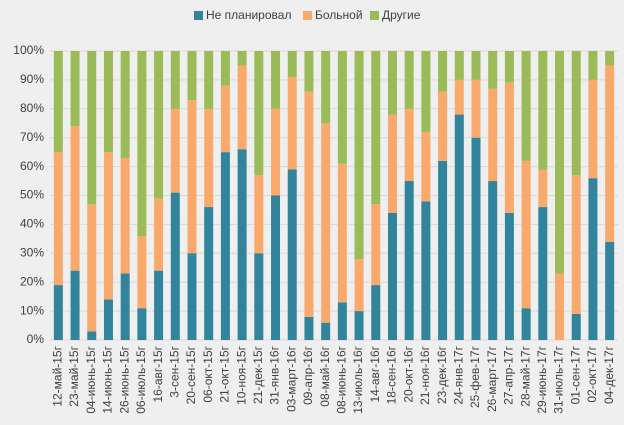 Image resolution: width=624 pixels, height=425 pixels. What do you see at coordinates (358, 379) in the screenshot?
I see `x-tick-label: 13-июль-16г` at bounding box center [358, 379].